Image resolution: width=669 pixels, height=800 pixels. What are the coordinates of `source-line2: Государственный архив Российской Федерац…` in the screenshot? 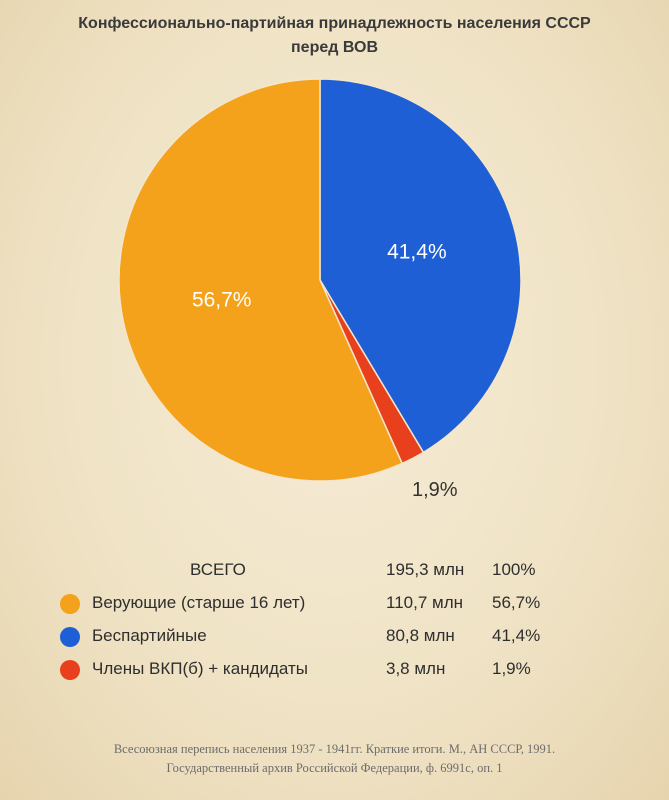 It's located at (334, 768).